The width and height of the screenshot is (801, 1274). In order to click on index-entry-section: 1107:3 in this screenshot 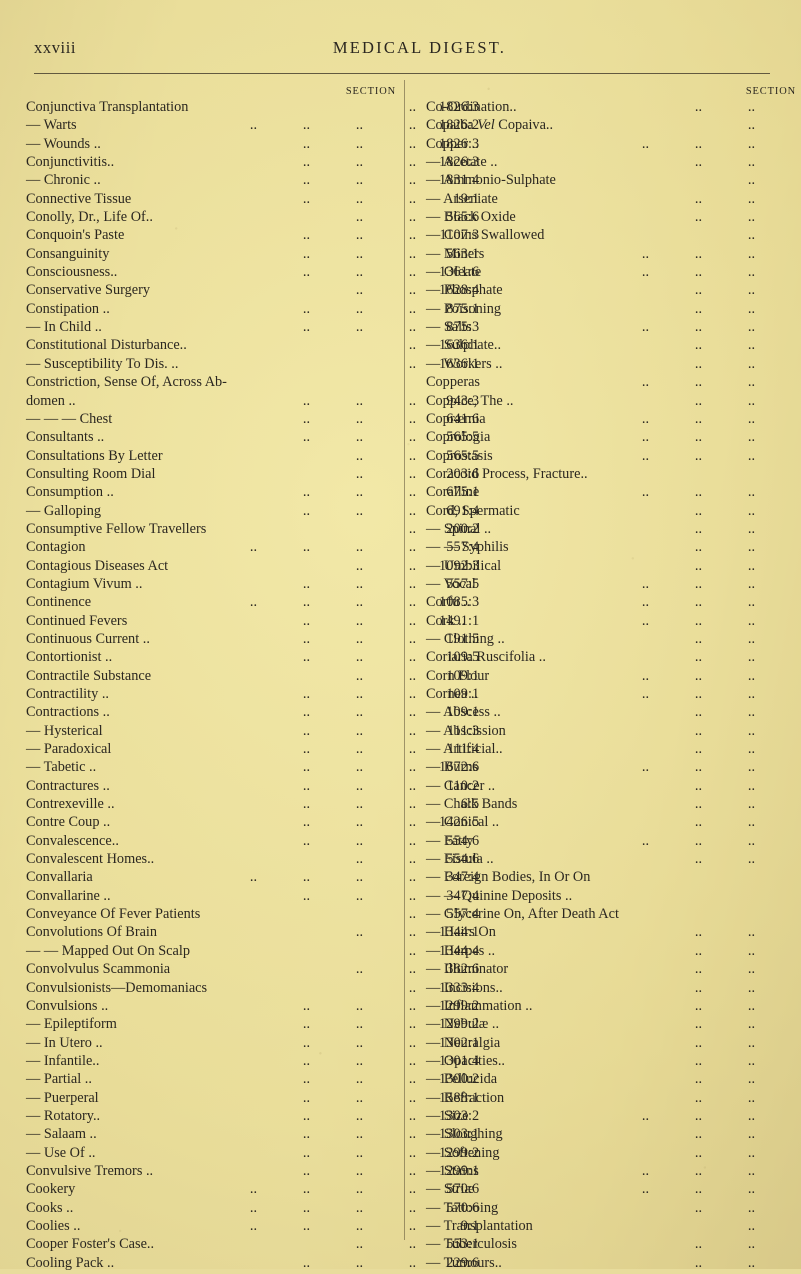, I will do `click(459, 235)`.